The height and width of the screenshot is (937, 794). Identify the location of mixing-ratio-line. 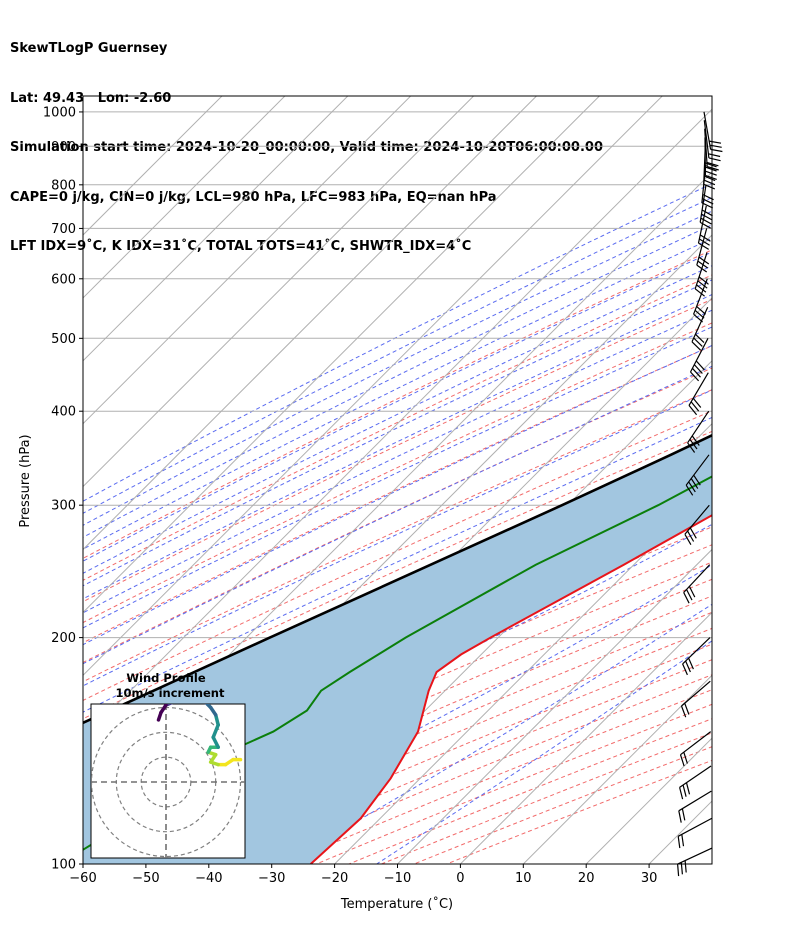
(759, 215).